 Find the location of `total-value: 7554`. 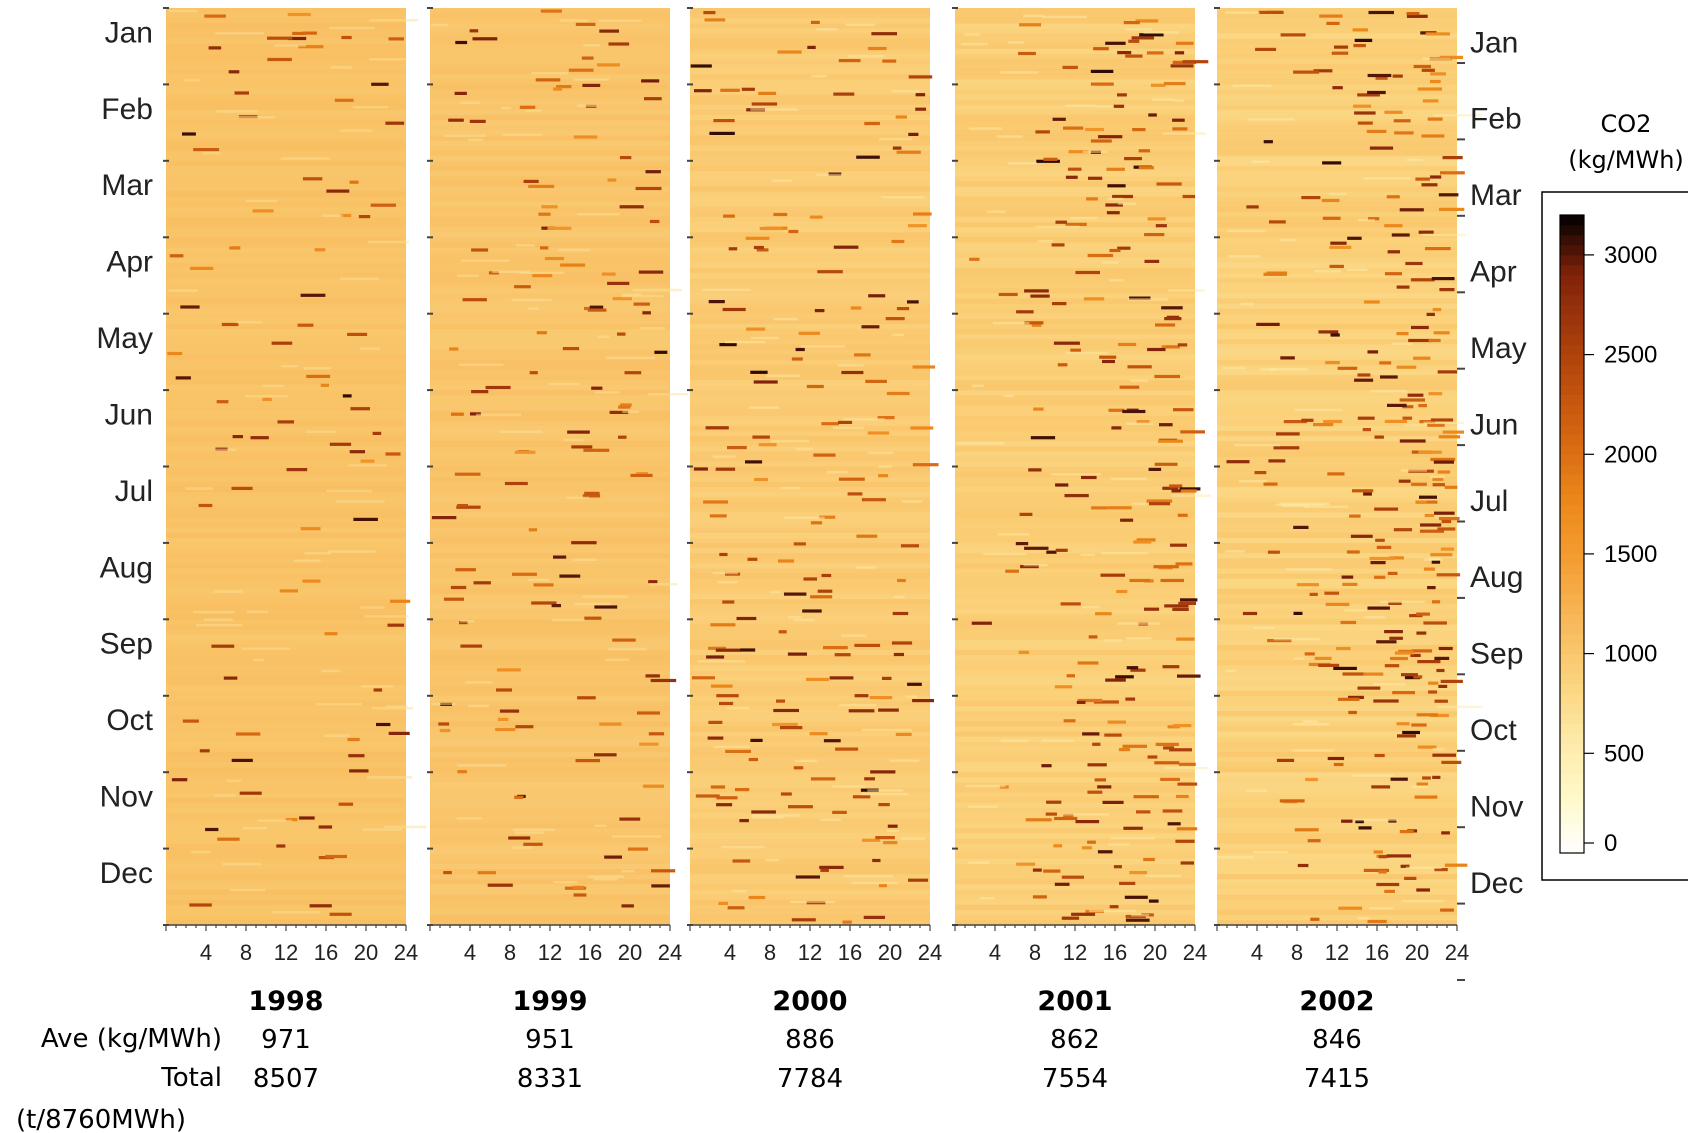

total-value: 7554 is located at coordinates (1075, 1079).